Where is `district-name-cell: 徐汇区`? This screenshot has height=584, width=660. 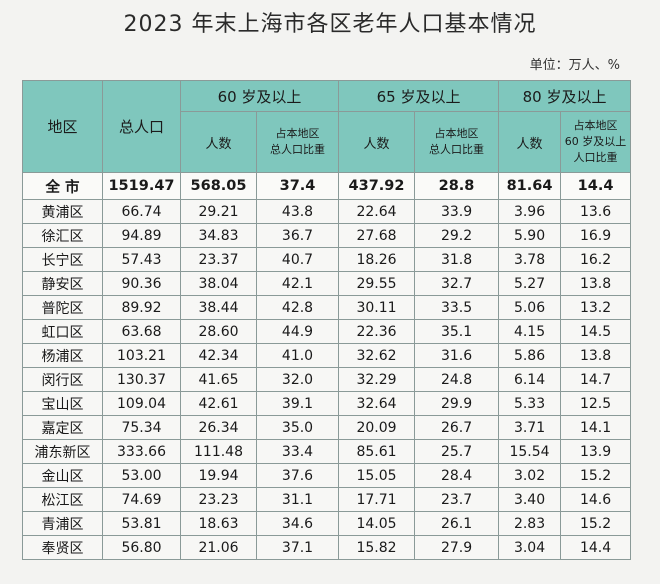
district-name-cell: 徐汇区 is located at coordinates (62, 235).